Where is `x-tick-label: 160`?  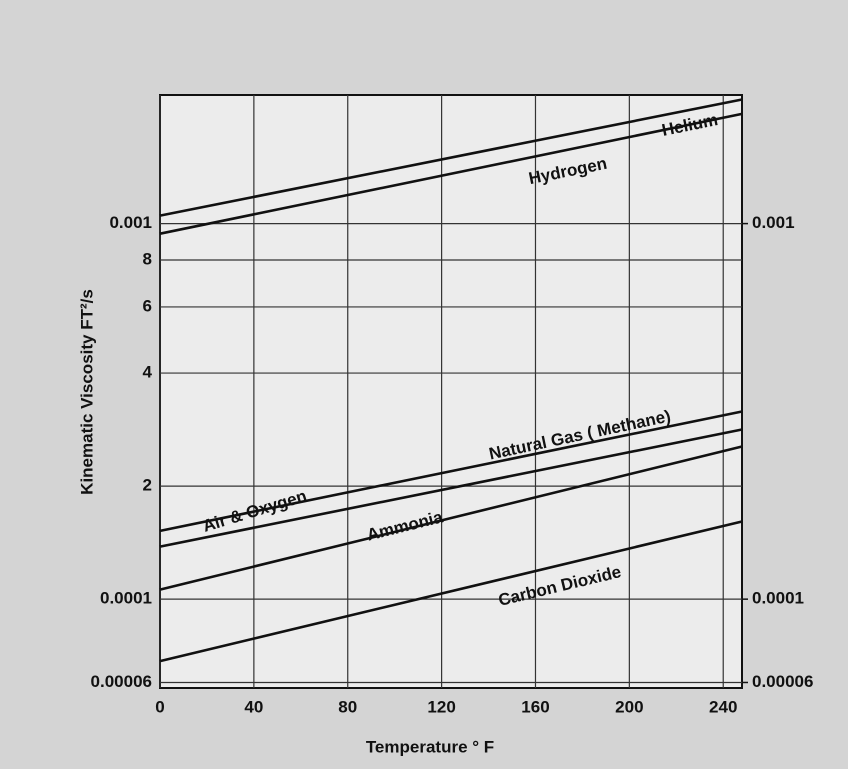
x-tick-label: 160 is located at coordinates (535, 706).